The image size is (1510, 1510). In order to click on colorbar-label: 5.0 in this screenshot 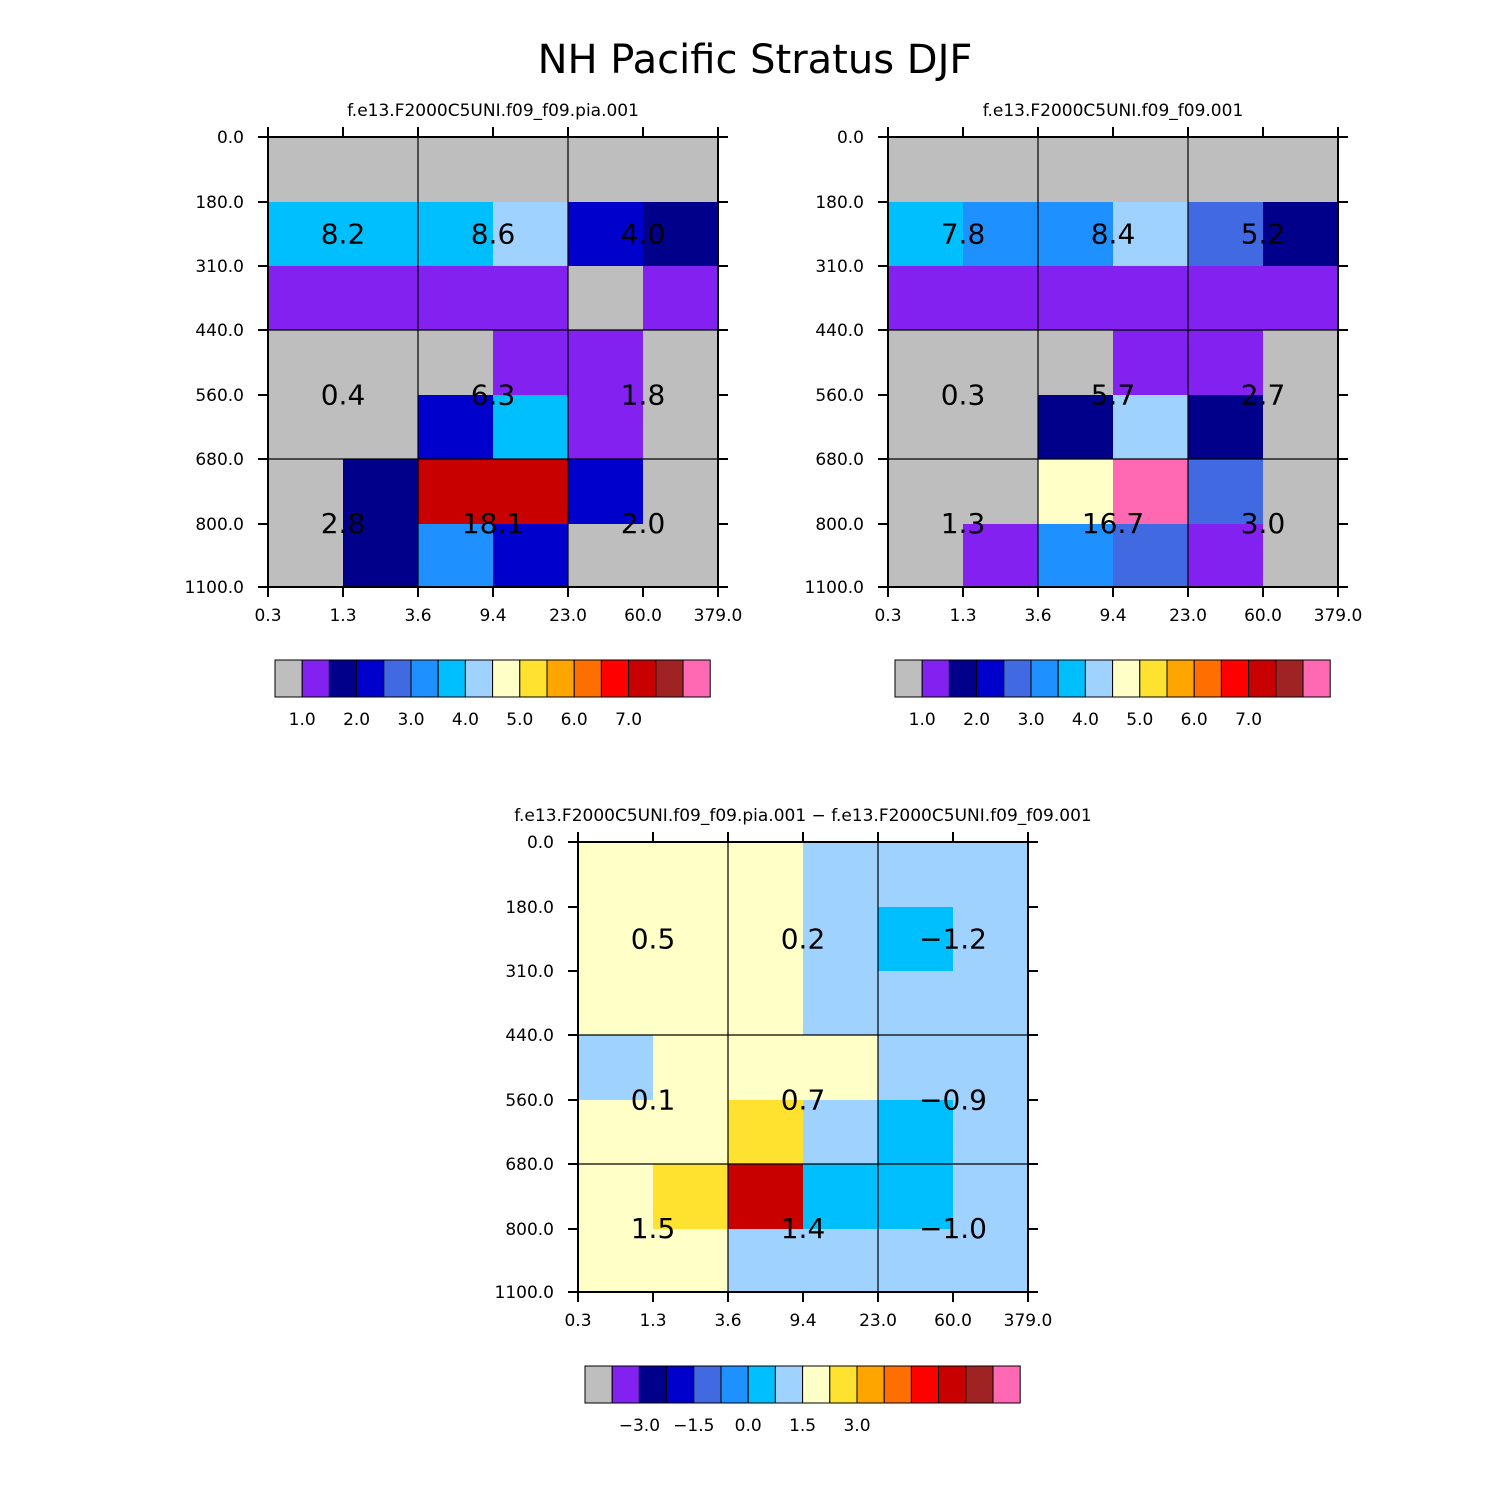, I will do `click(1139, 720)`.